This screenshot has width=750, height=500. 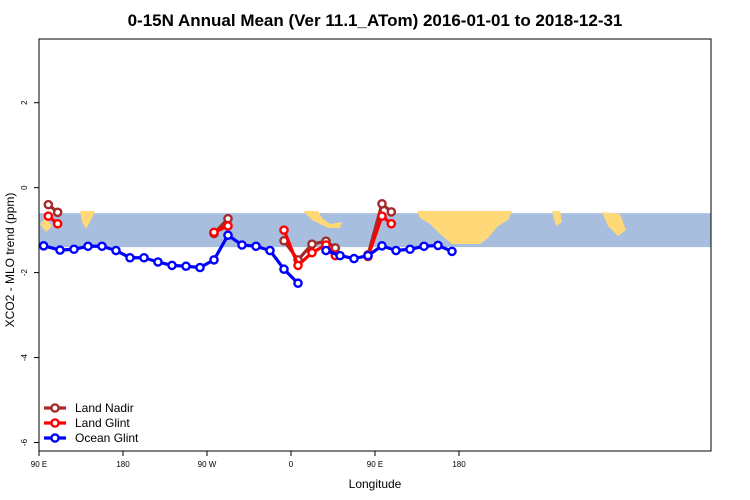 What do you see at coordinates (24, 102) in the screenshot?
I see `y-tick-label: 2` at bounding box center [24, 102].